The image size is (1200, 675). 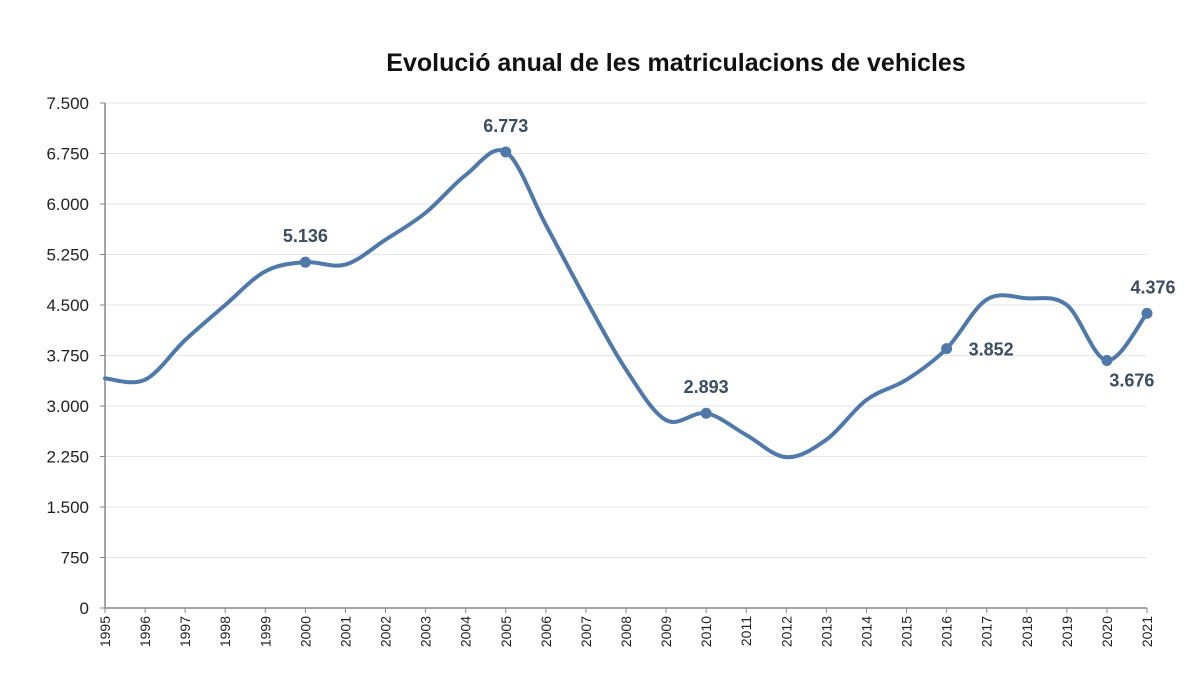 What do you see at coordinates (1027, 631) in the screenshot?
I see `x-tick-label: 2018` at bounding box center [1027, 631].